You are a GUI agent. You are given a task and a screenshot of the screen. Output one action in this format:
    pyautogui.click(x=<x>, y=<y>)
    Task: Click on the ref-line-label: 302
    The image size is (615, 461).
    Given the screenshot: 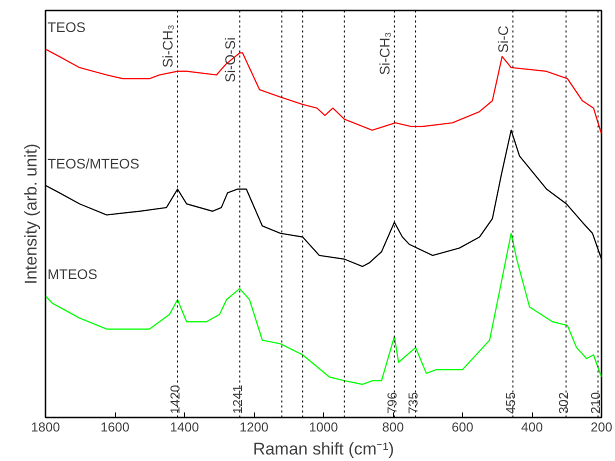 What is the action you would take?
    pyautogui.click(x=564, y=403)
    